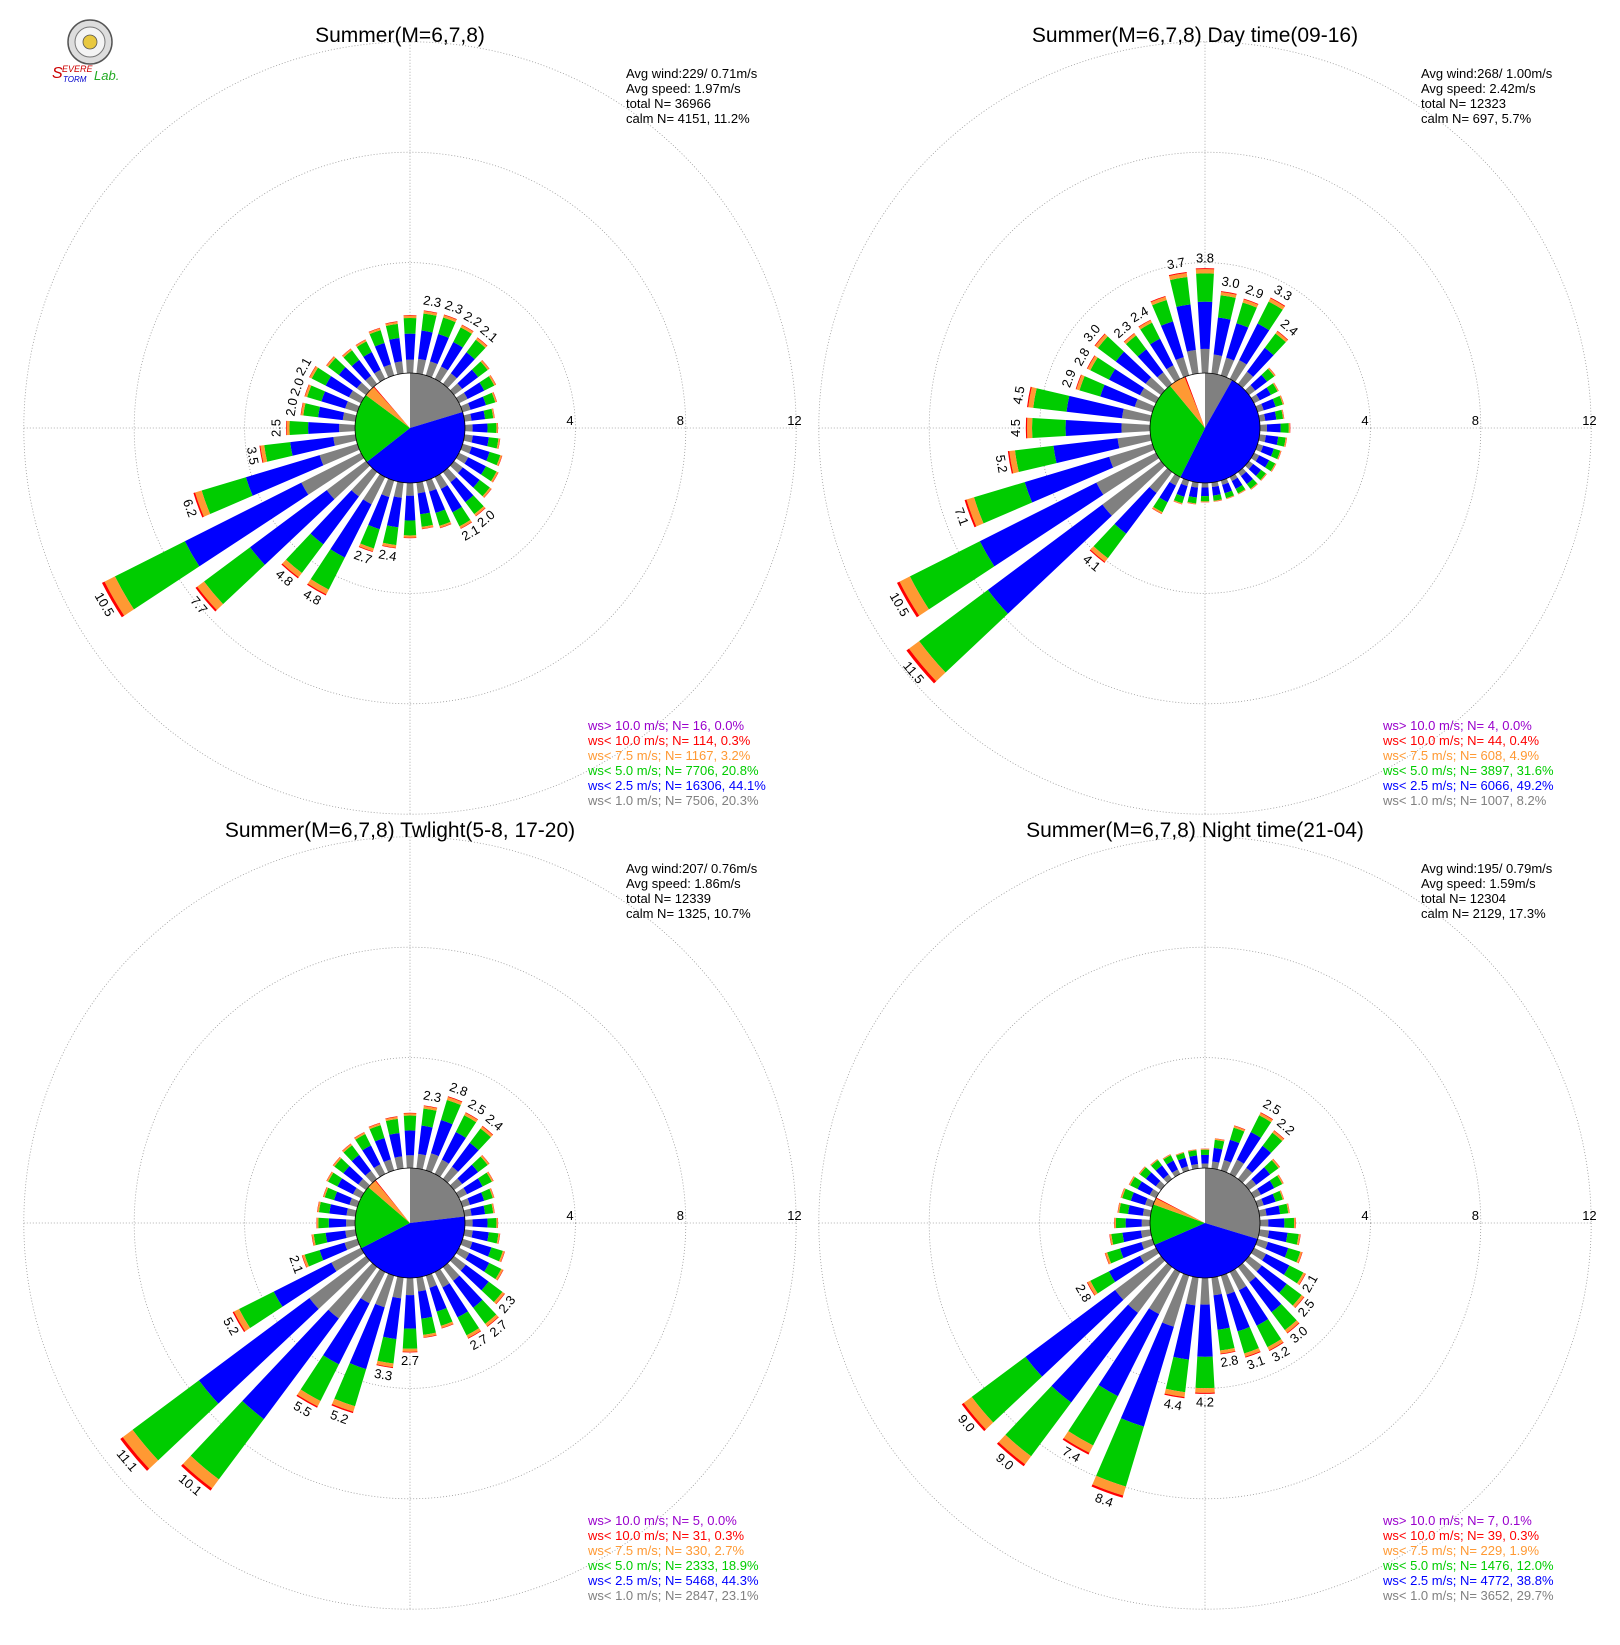 The image size is (1620, 1645). What do you see at coordinates (1205, 258) in the screenshot?
I see `bar-value-label: 3.8` at bounding box center [1205, 258].